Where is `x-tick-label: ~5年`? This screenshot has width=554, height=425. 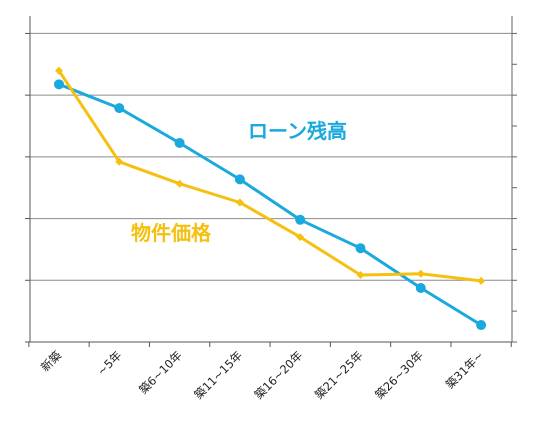
x-tick-label: ~5年 is located at coordinates (109, 363).